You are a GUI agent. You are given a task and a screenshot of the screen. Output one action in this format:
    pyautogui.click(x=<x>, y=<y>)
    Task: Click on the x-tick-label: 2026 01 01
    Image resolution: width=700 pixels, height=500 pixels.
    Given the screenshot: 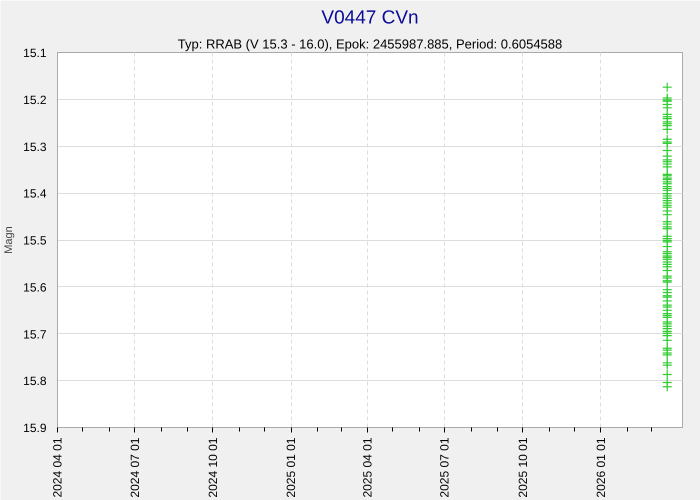 What is the action you would take?
    pyautogui.click(x=601, y=467)
    